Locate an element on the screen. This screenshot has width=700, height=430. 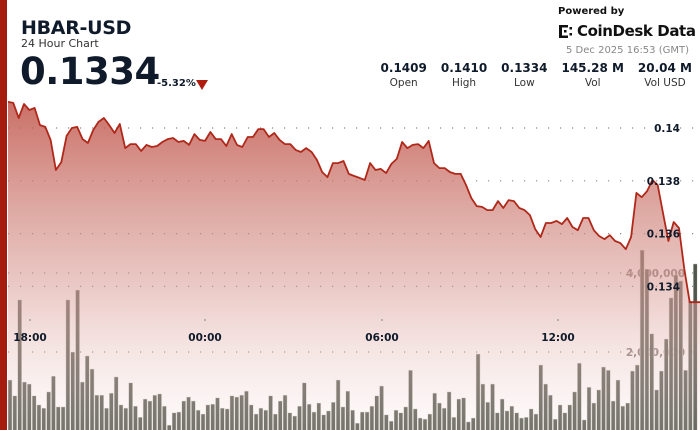
stat-value: 0.1409 is located at coordinates (403, 68).